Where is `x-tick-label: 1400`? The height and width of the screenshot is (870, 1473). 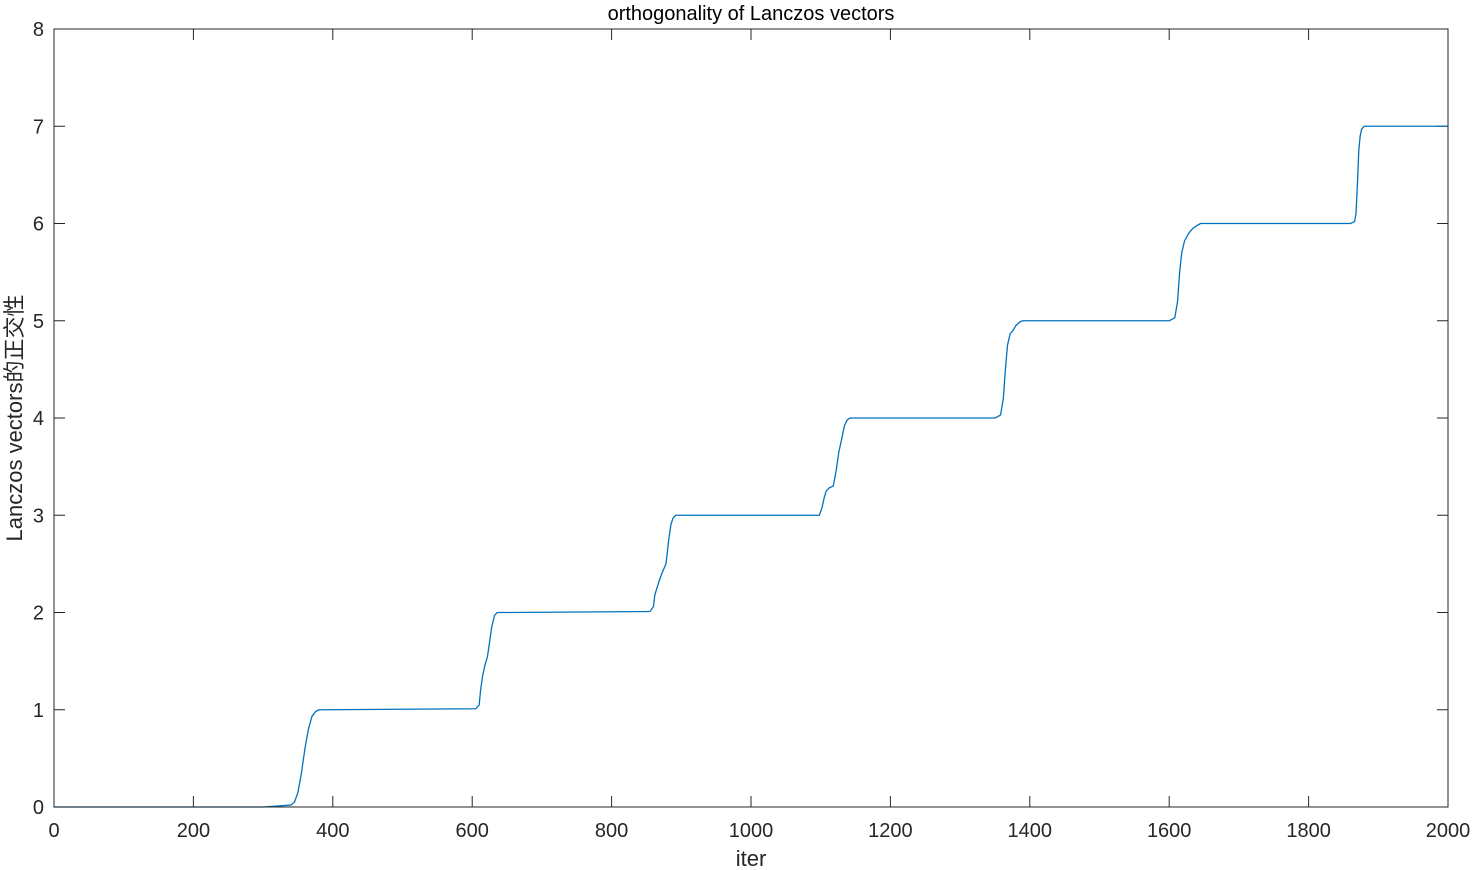
x-tick-label: 1400 is located at coordinates (1030, 831).